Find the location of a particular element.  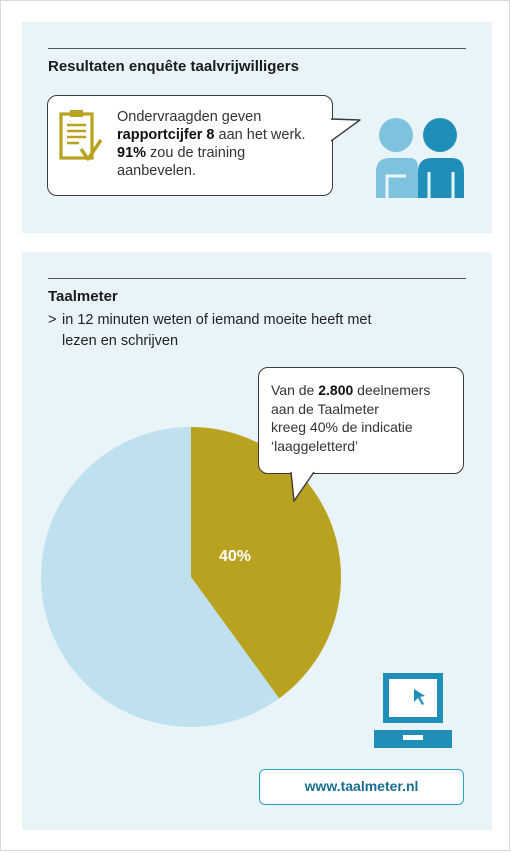

description-line-2: lezen en schrijven is located at coordinates (120, 341).